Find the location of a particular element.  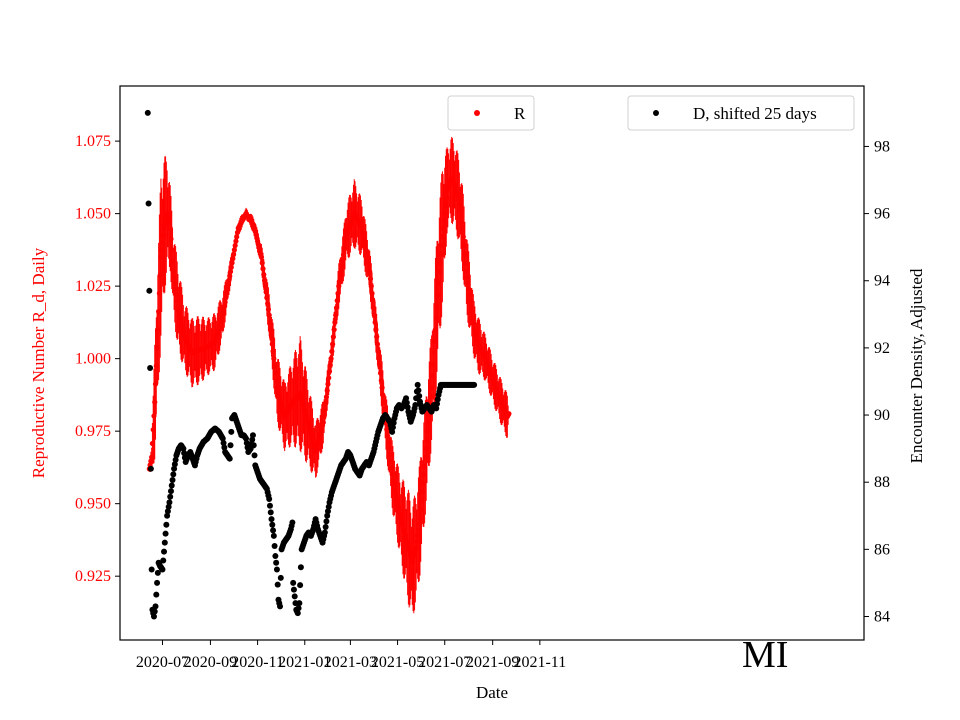

y-left-tick-label: 1.000 is located at coordinates (93, 359).